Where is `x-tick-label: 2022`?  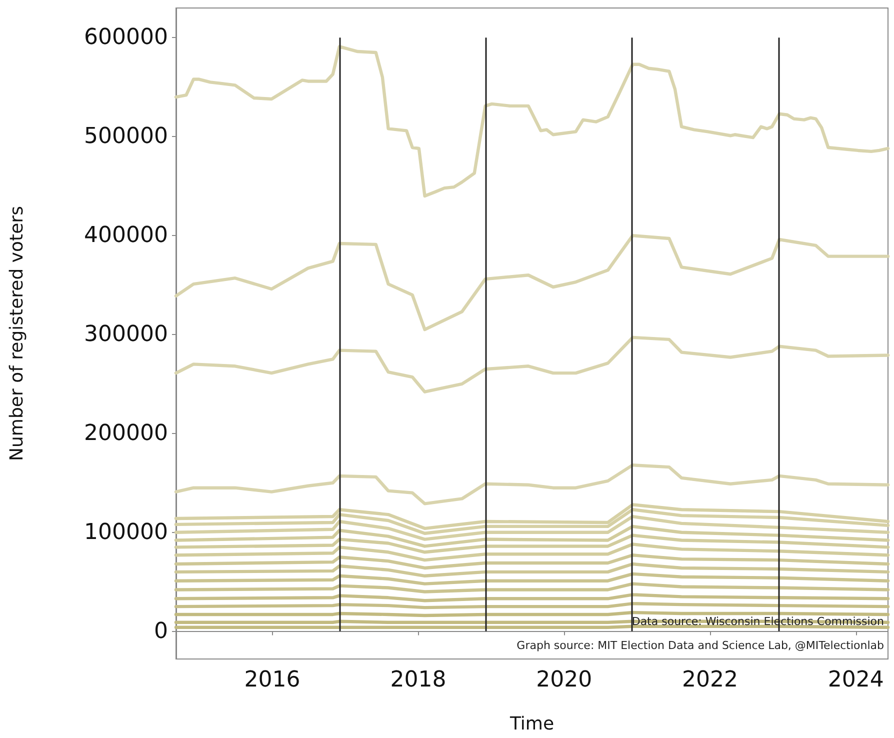
x-tick-label: 2022 is located at coordinates (710, 680).